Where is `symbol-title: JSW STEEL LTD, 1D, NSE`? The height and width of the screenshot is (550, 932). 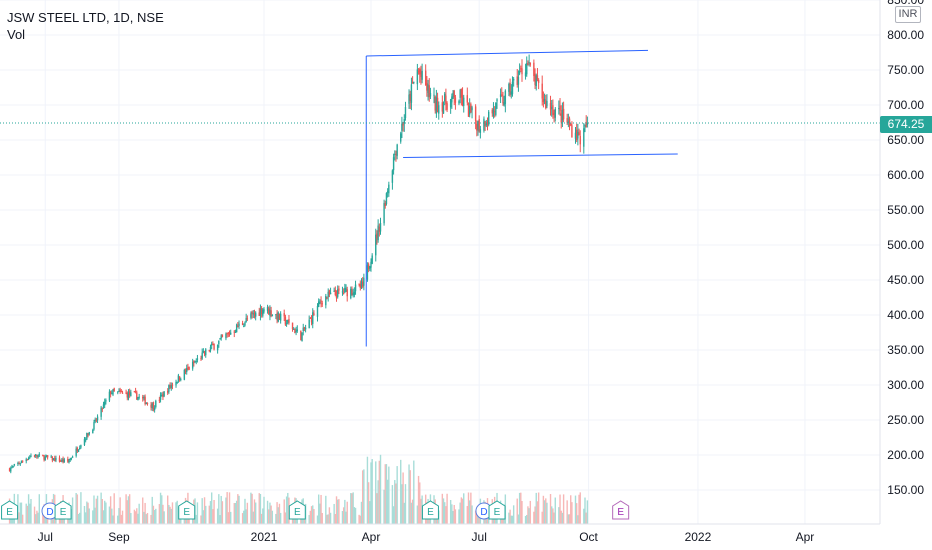
symbol-title: JSW STEEL LTD, 1D, NSE is located at coordinates (85, 17).